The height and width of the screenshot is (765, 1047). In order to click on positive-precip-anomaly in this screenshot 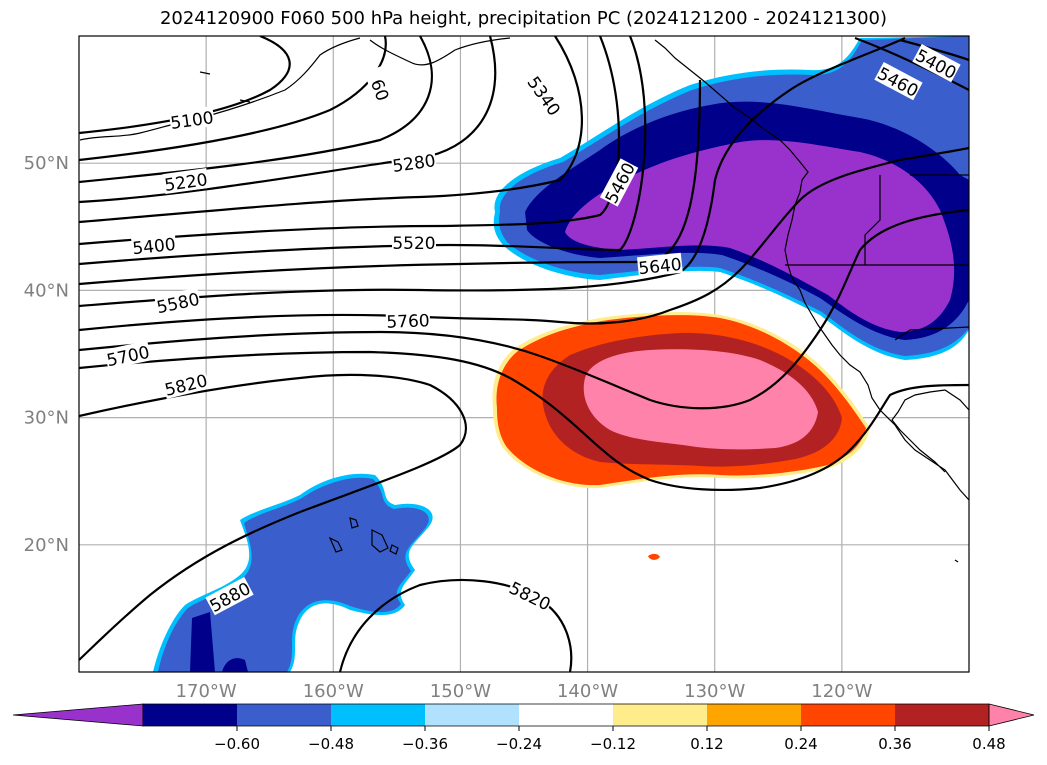, I will do `click(681, 436)`.